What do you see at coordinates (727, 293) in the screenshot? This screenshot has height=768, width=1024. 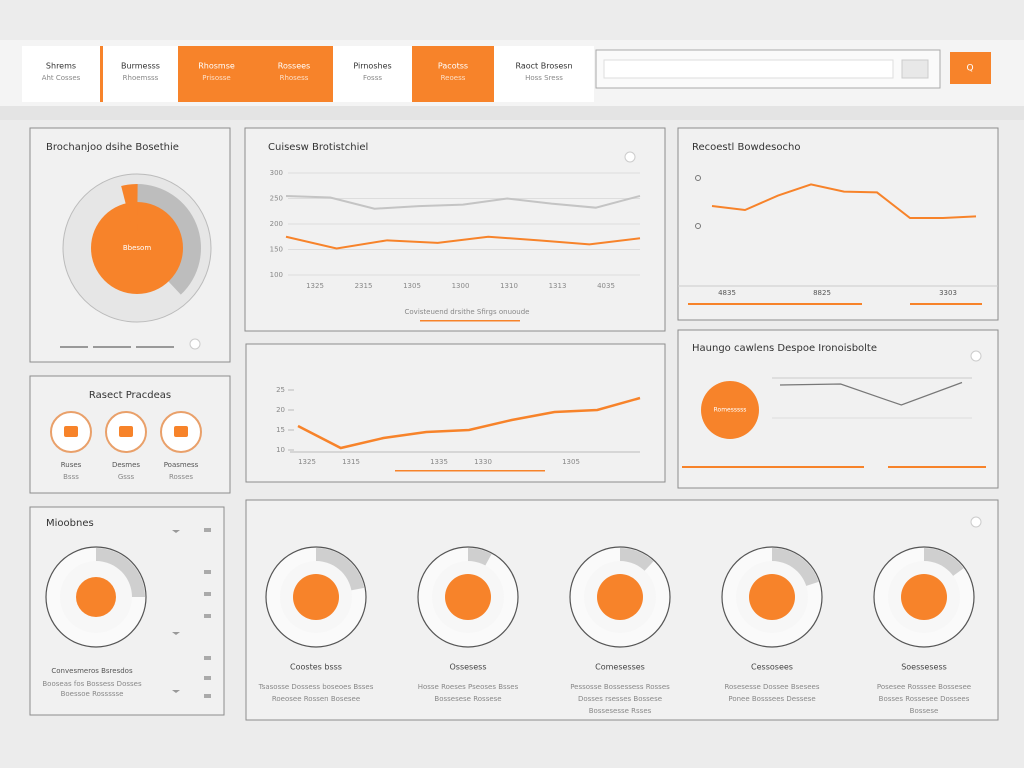 I see `label: 4835` at bounding box center [727, 293].